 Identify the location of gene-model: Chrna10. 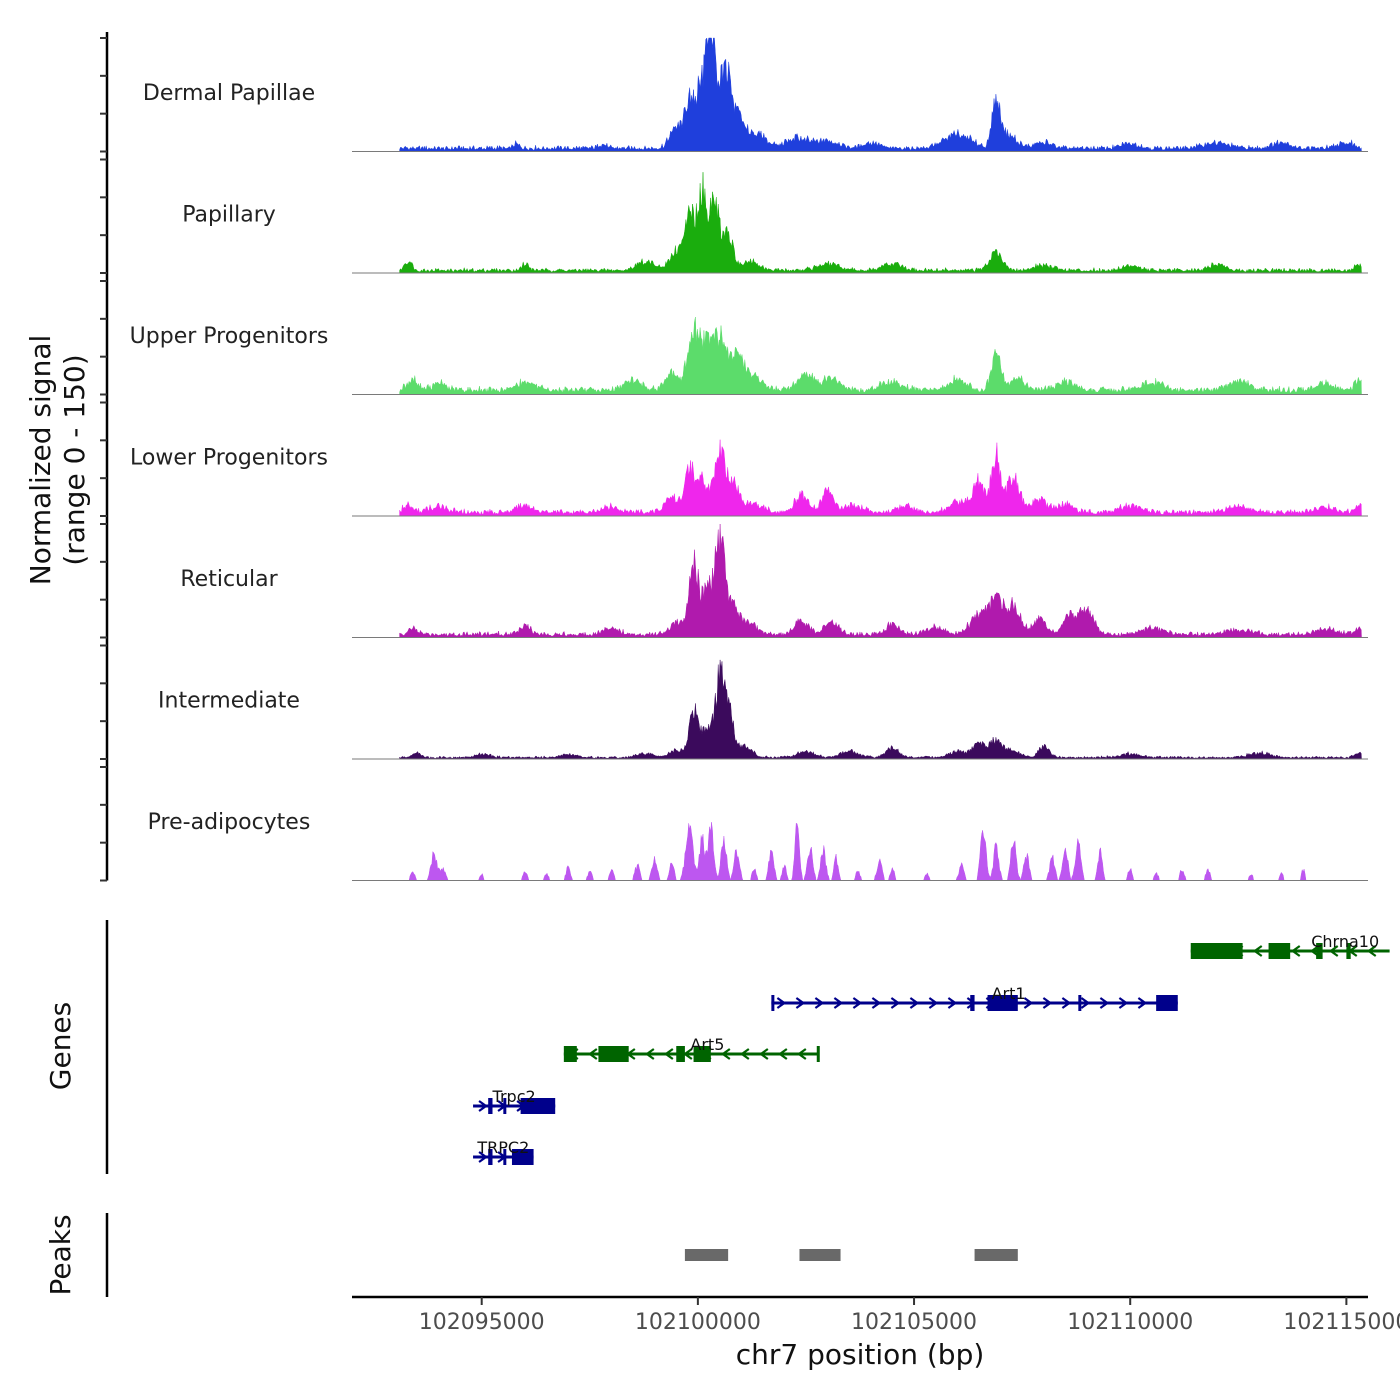
(1290, 945).